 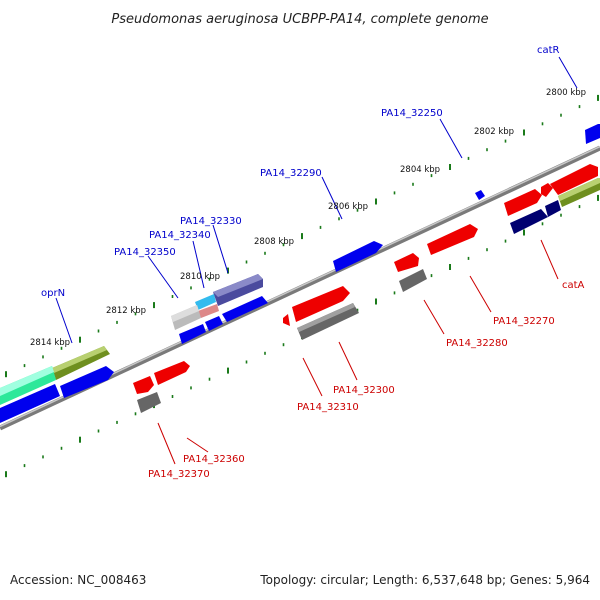 What do you see at coordinates (214, 459) in the screenshot?
I see `label-PA14_32360: PA14_32360` at bounding box center [214, 459].